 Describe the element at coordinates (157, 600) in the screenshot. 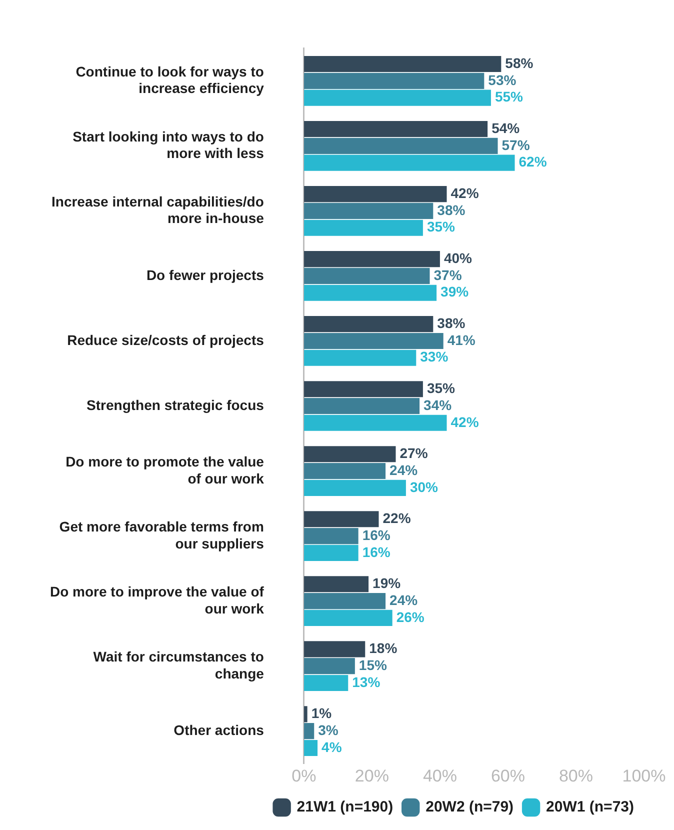

I see `y-tick-label: Do more to improve the value of our work` at that location.